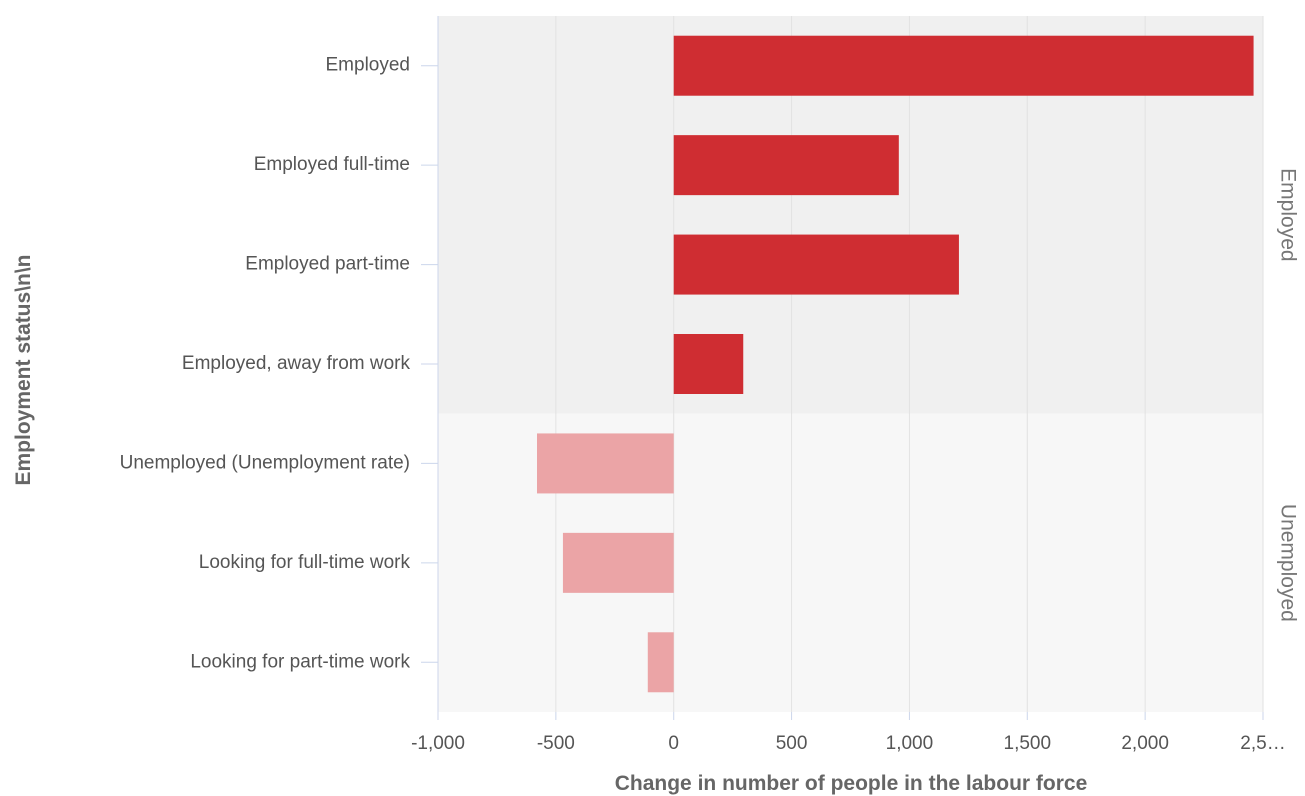 The width and height of the screenshot is (1305, 796). I want to click on x-tick-label: 1,000, so click(910, 743).